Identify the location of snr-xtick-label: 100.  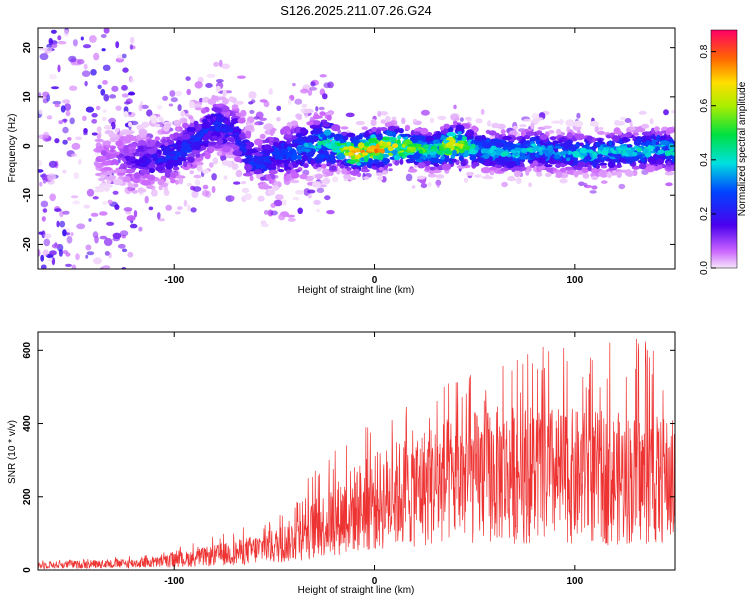
(574, 581).